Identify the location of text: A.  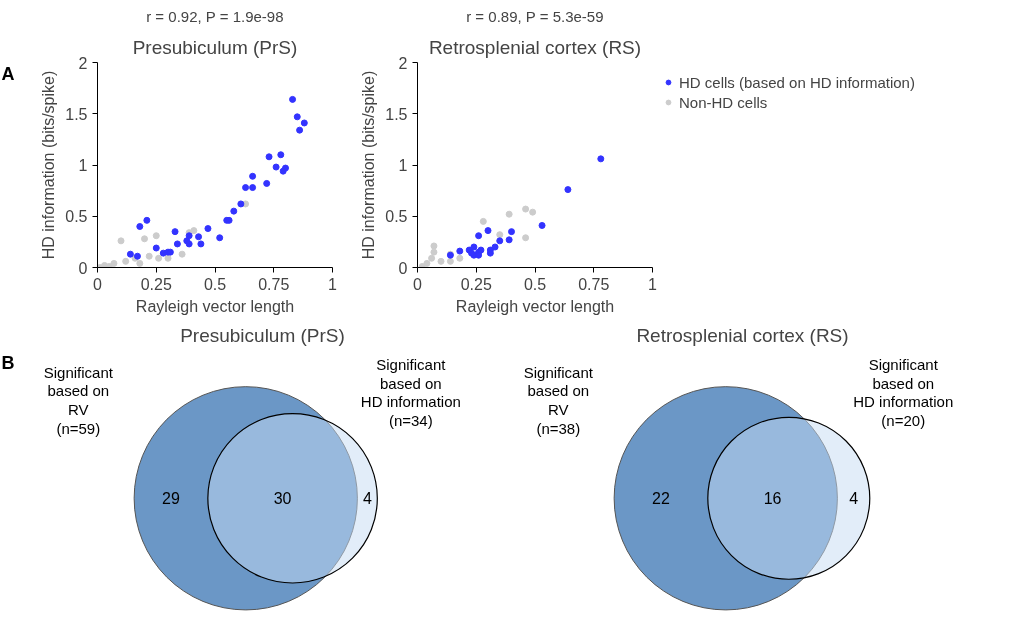
(8, 74).